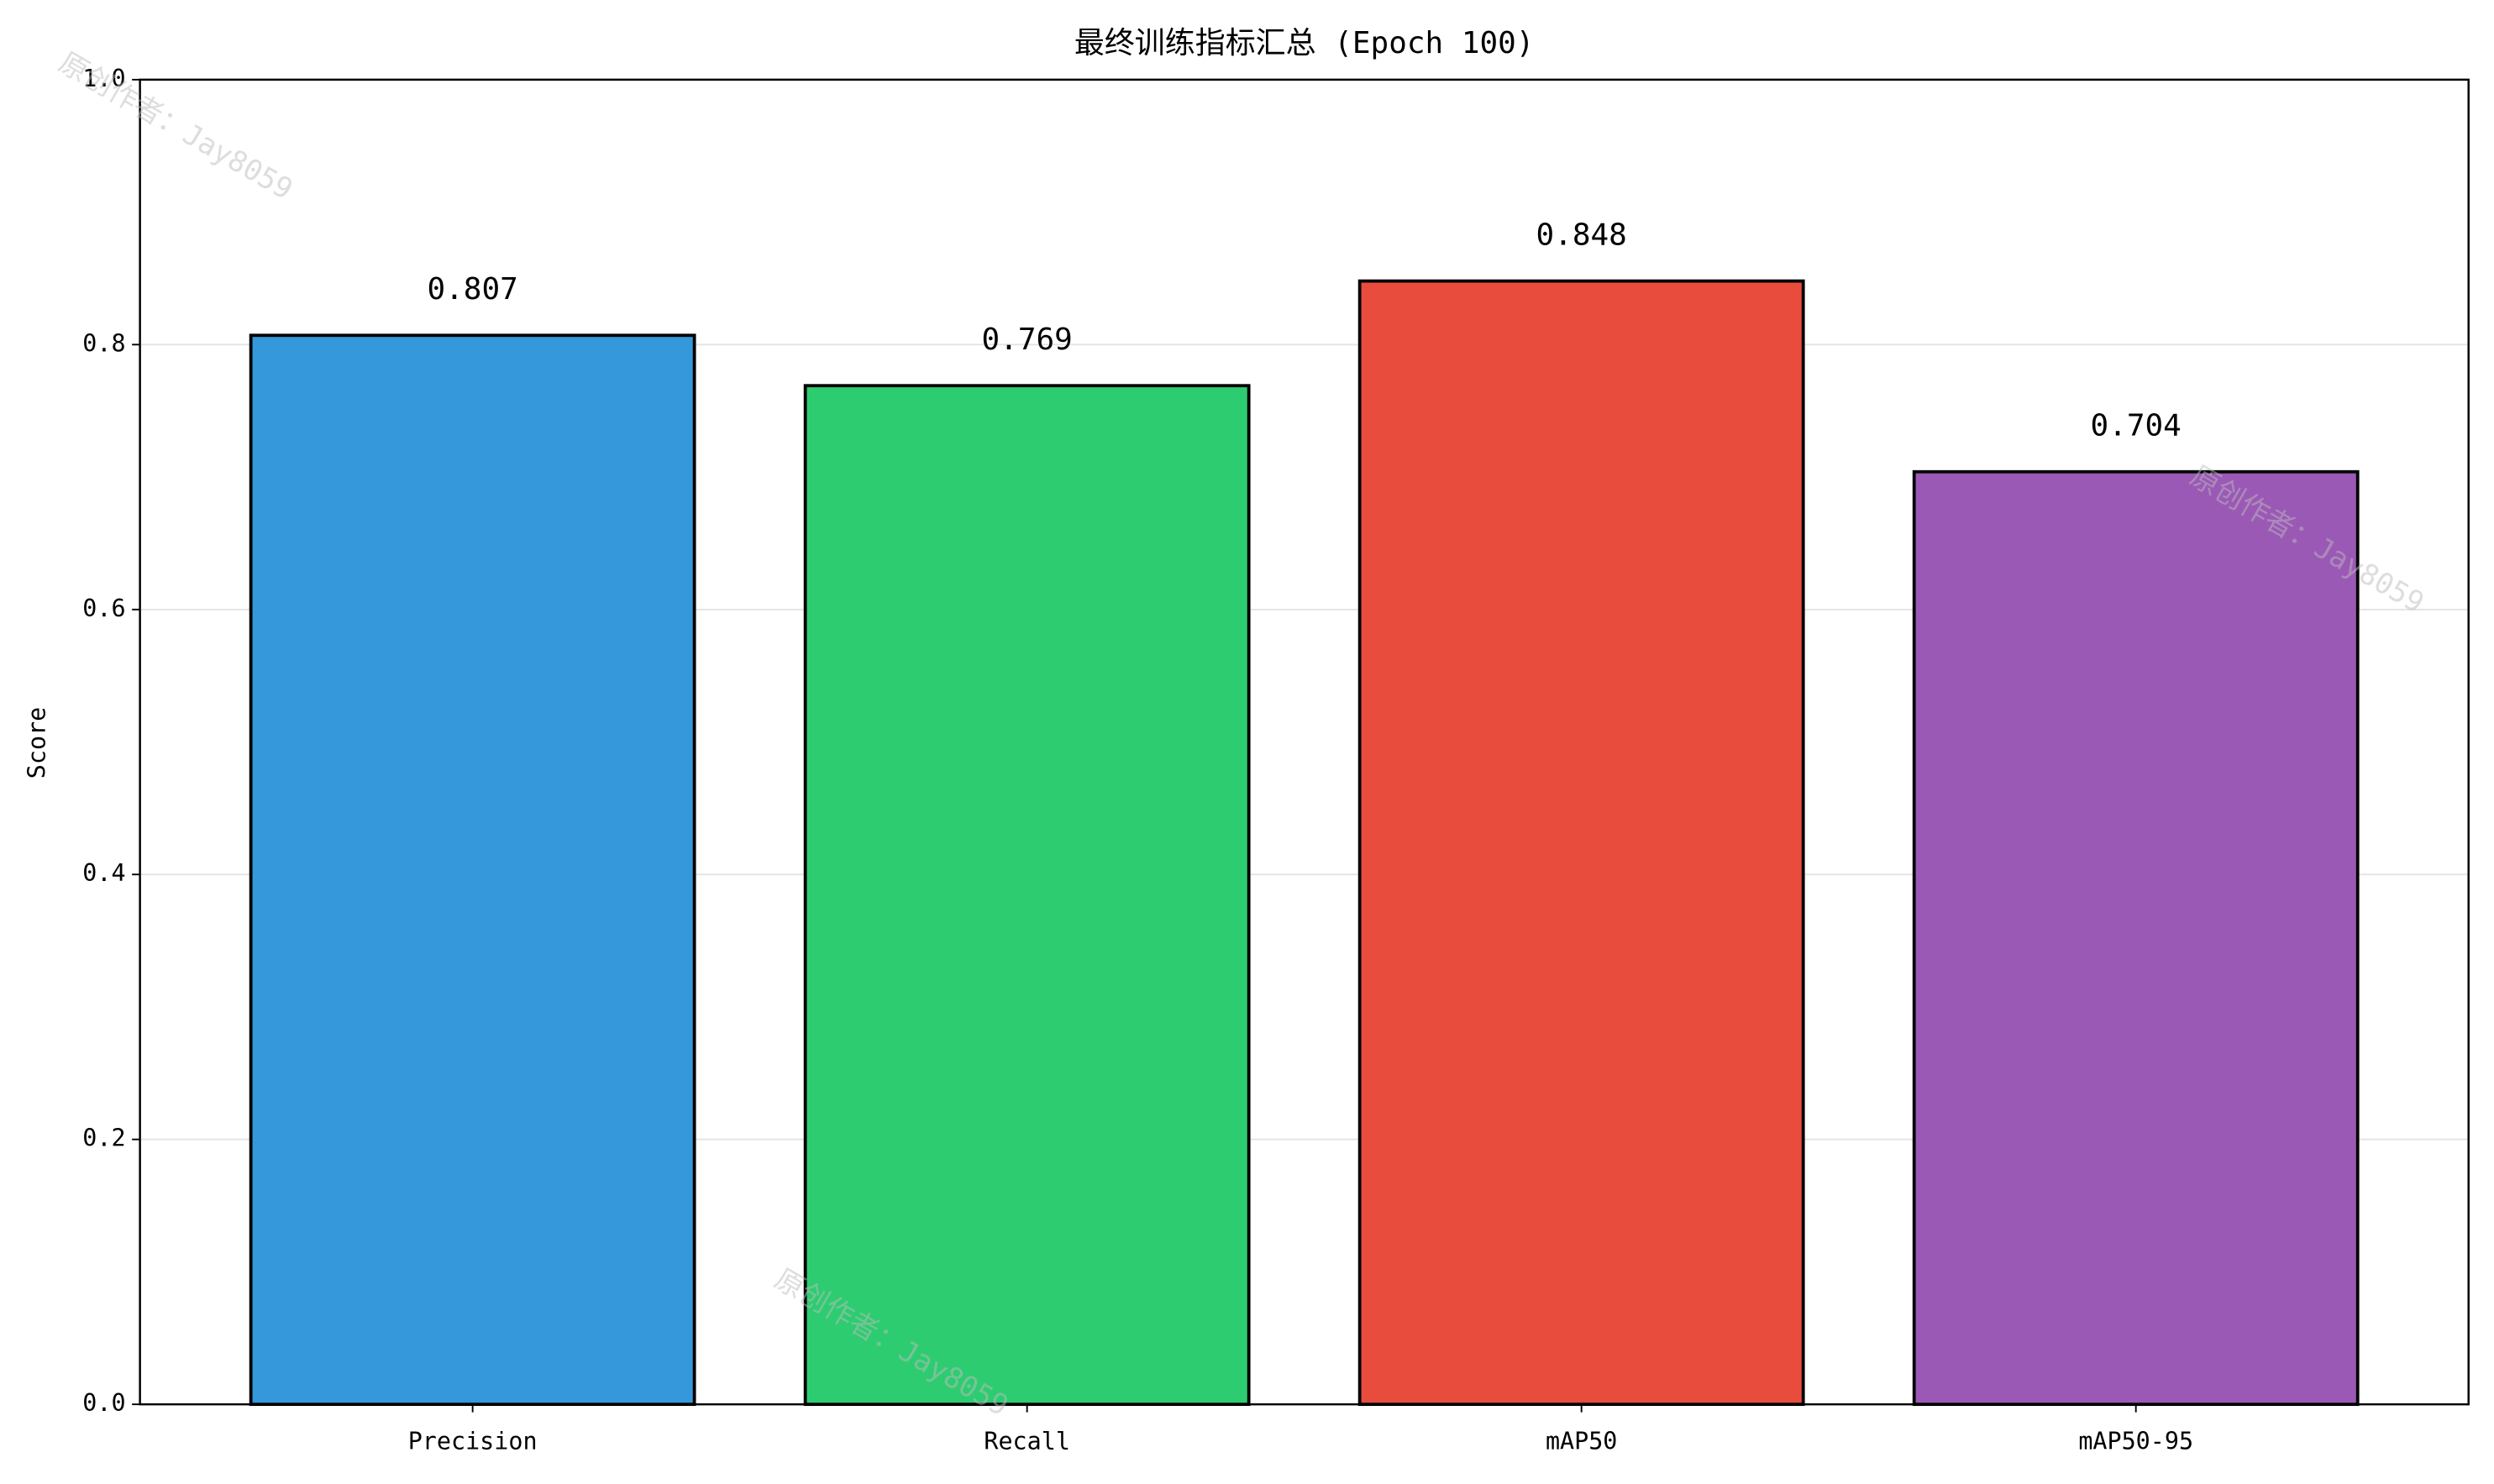  What do you see at coordinates (1028, 339) in the screenshot?
I see `value-label: 0.769` at bounding box center [1028, 339].